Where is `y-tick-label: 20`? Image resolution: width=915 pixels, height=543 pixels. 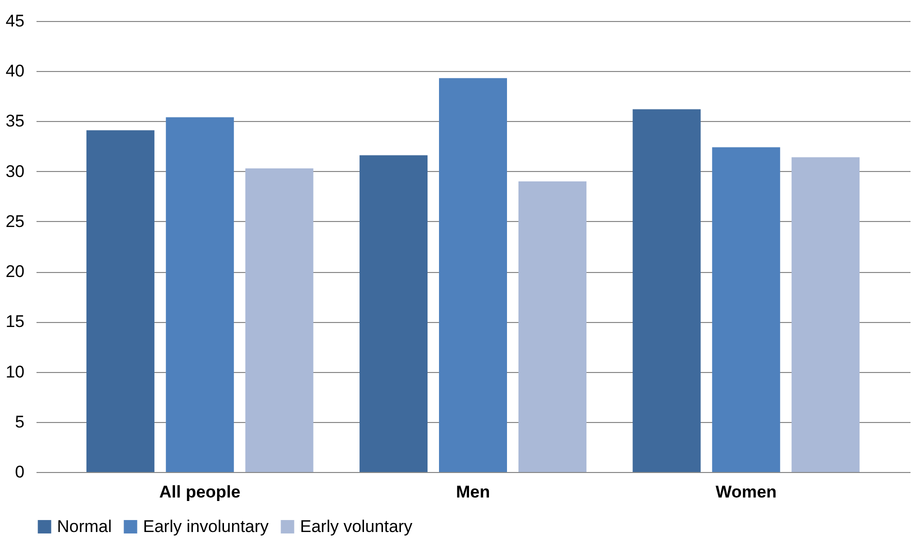
y-tick-label: 20 is located at coordinates (15, 272).